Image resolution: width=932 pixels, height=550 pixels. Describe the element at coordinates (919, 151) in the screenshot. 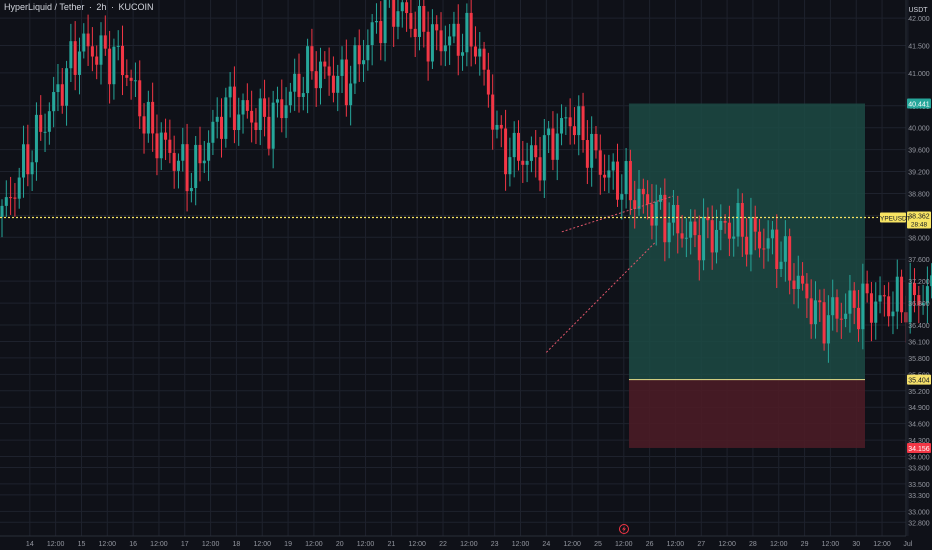

I see `y-tick-label: 39.600` at that location.